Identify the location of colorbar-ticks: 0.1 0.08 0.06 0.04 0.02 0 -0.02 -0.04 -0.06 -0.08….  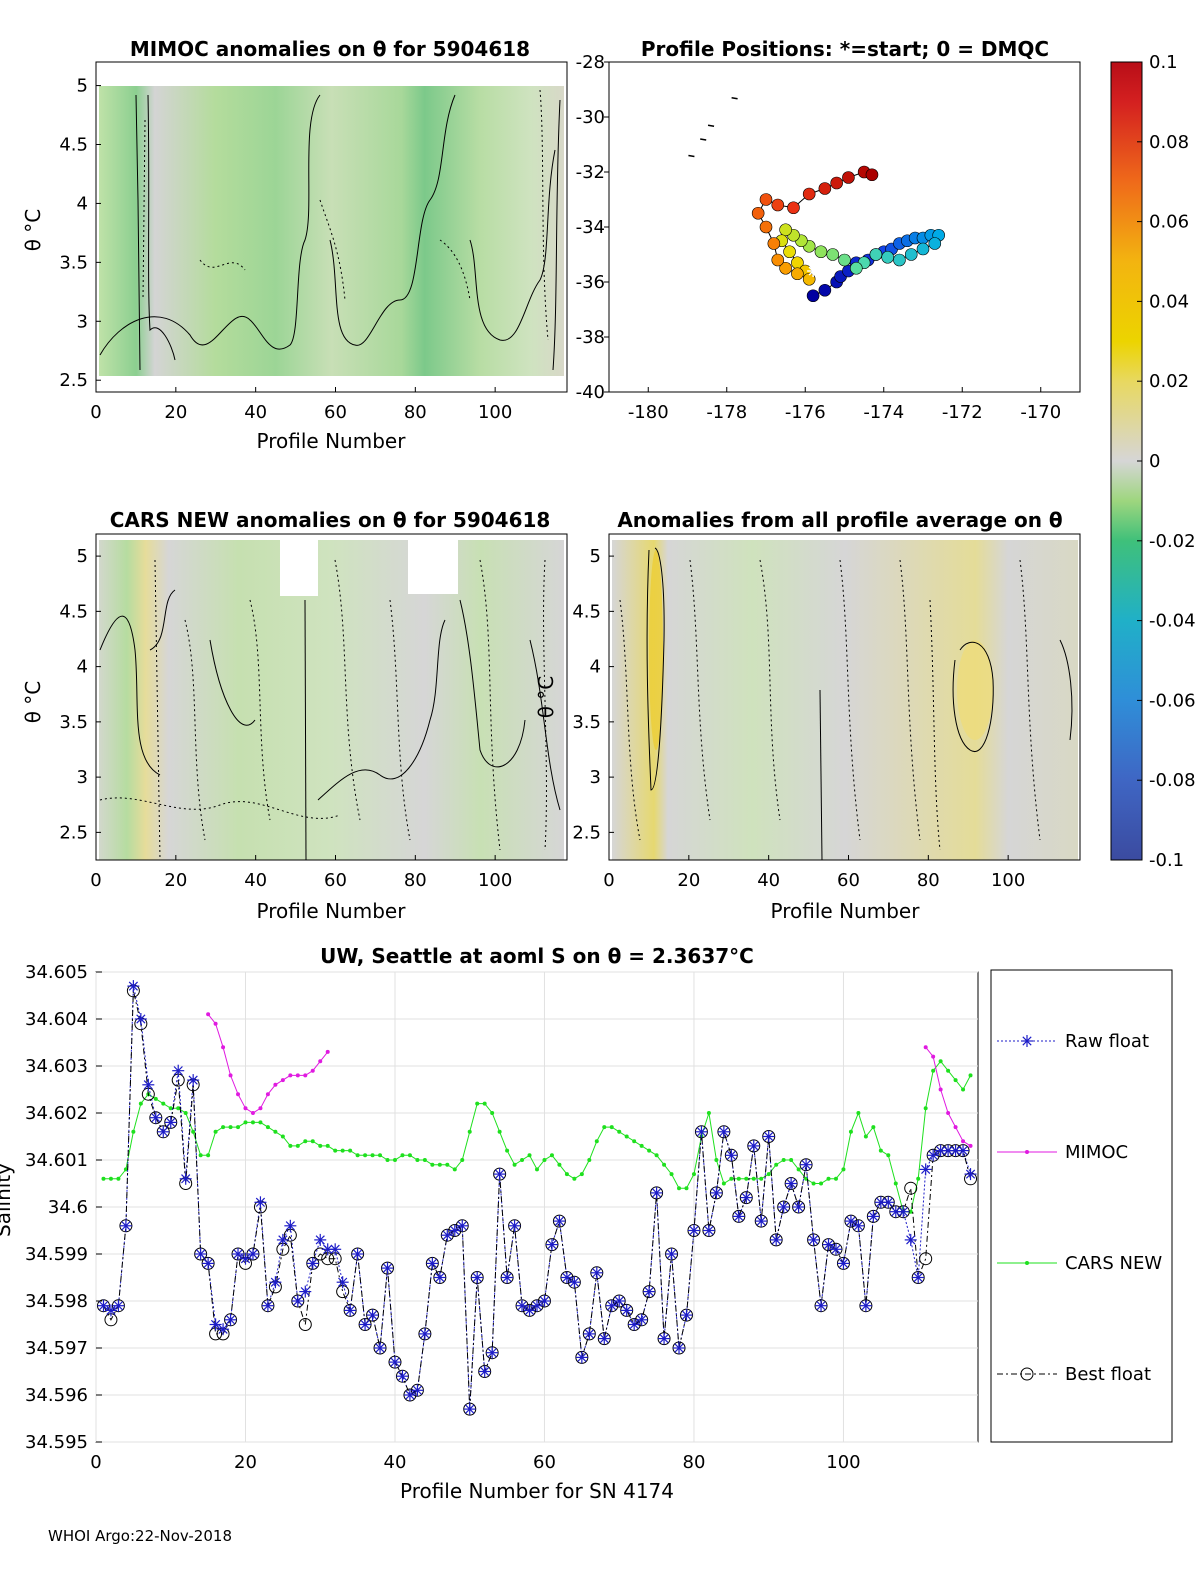
(1166, 461).